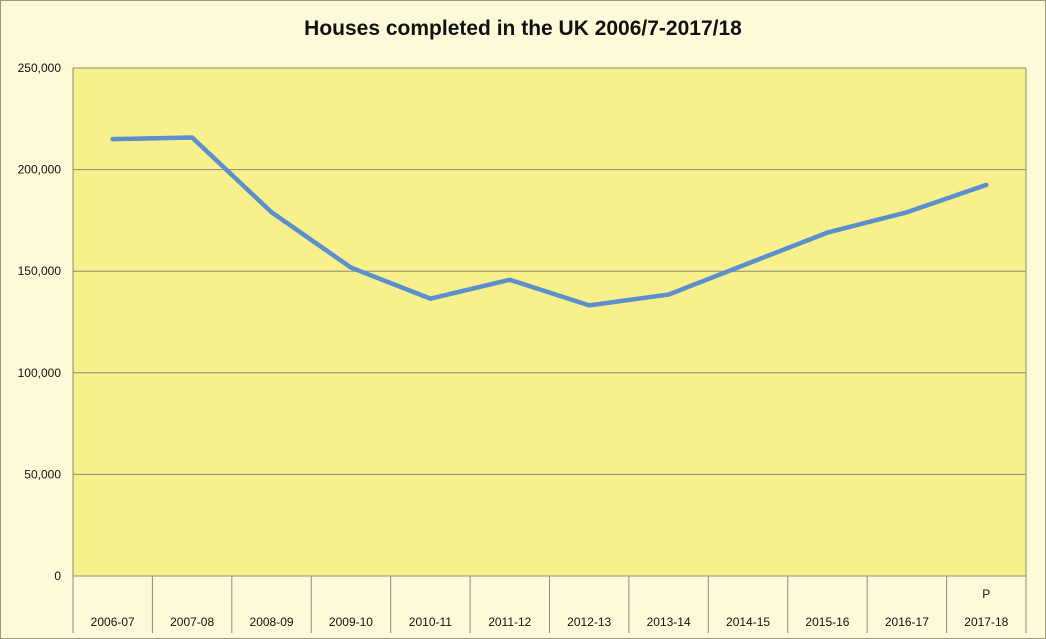 This screenshot has height=639, width=1046. What do you see at coordinates (907, 622) in the screenshot?
I see `x-tick-label: 2016-17` at bounding box center [907, 622].